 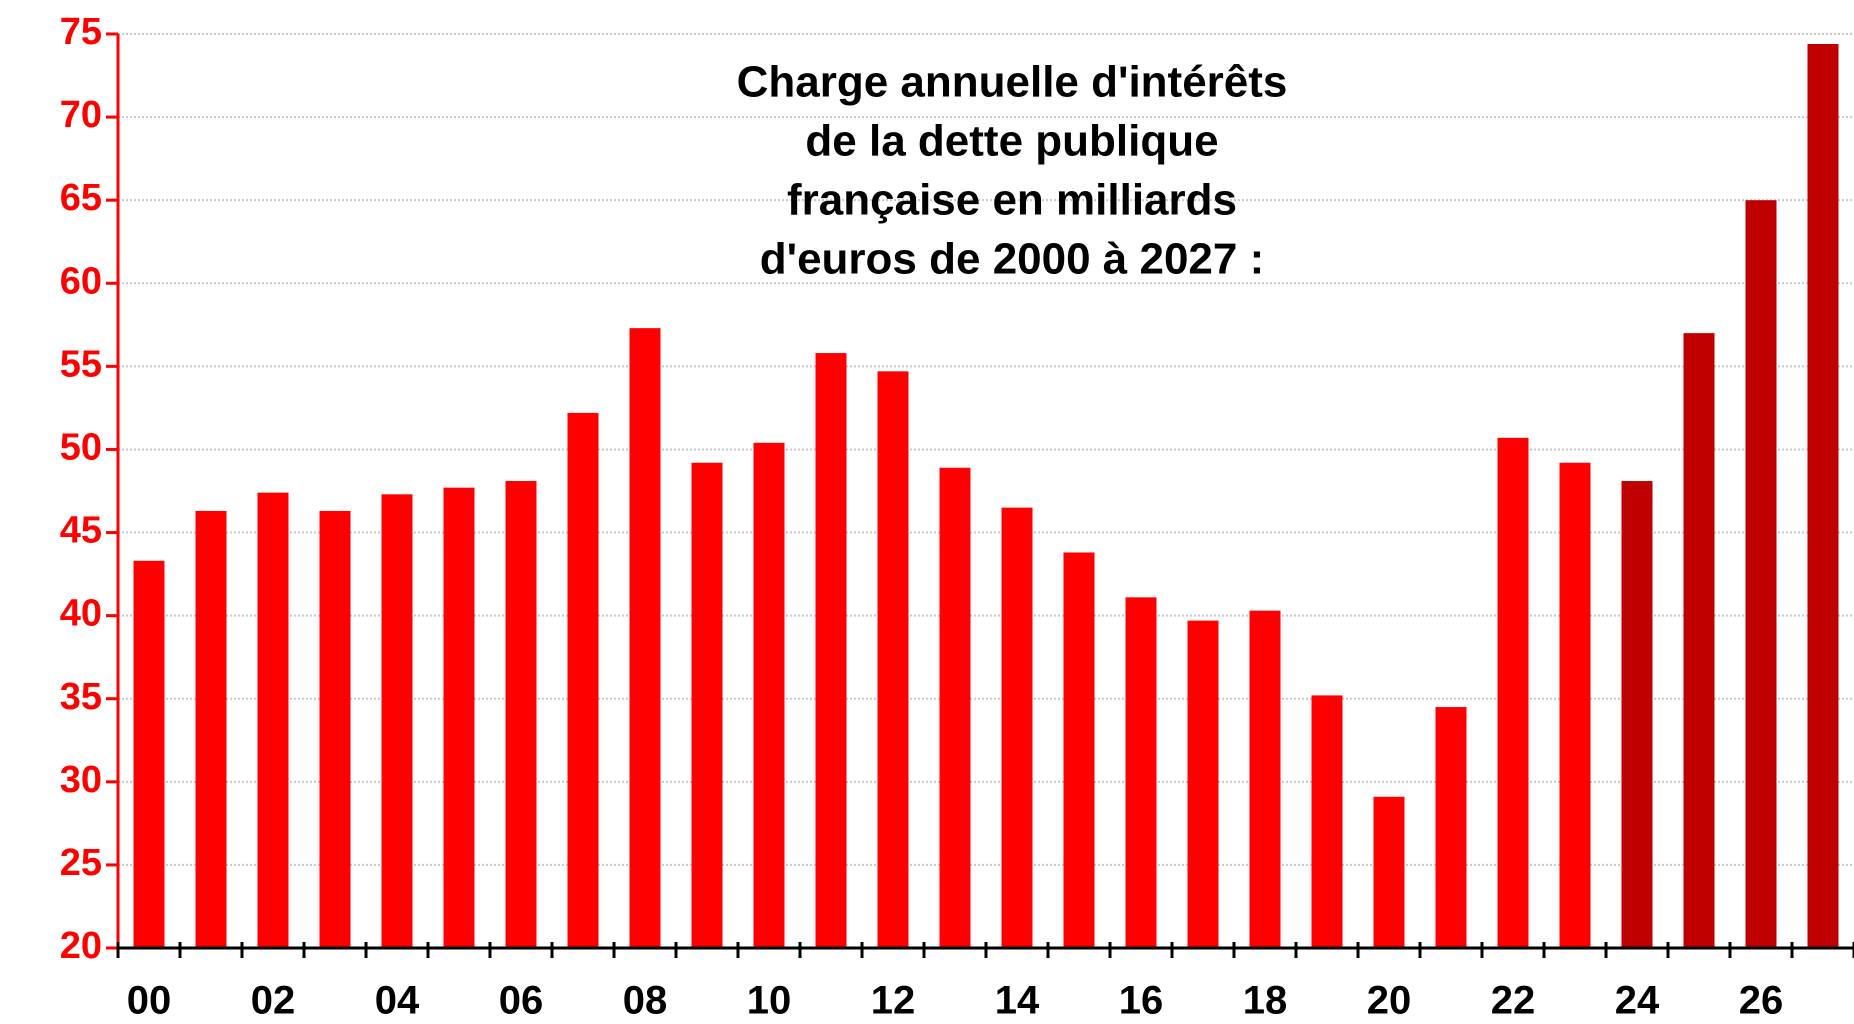 I want to click on x-tick-label: 00, so click(x=149, y=1001).